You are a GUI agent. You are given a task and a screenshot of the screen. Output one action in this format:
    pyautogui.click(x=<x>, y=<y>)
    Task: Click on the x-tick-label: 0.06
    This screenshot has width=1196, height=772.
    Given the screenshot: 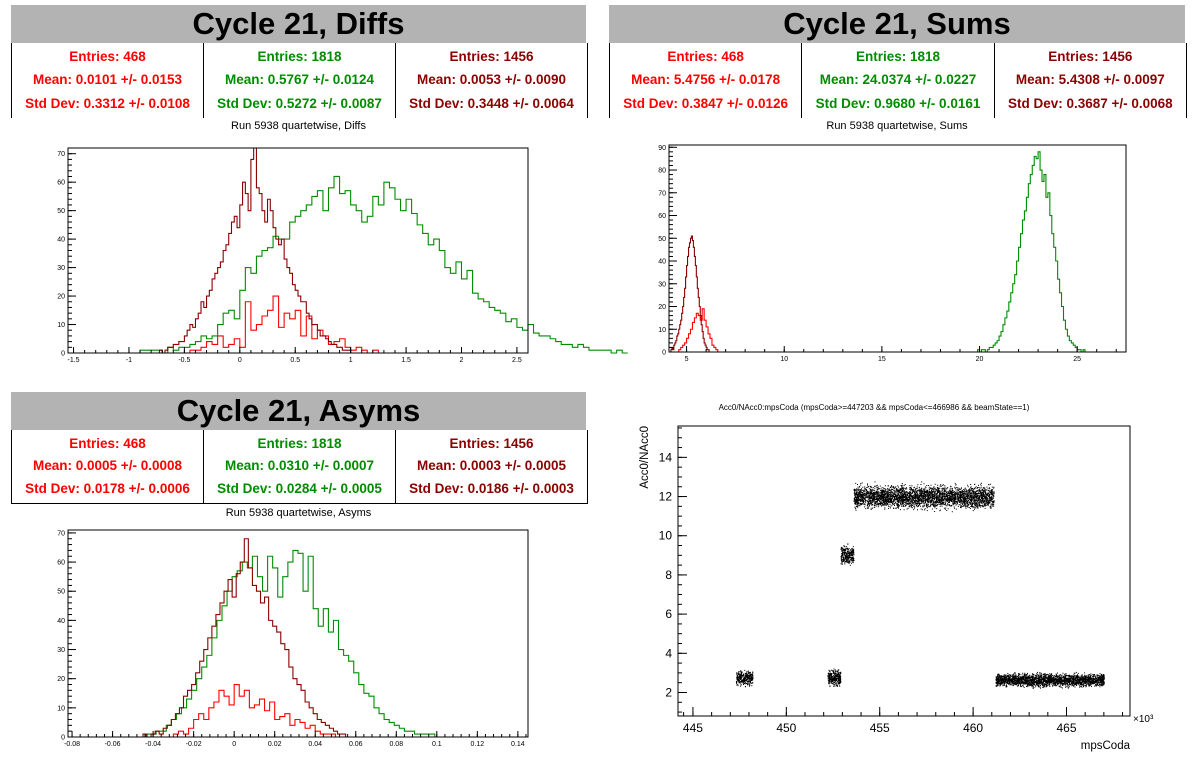 What is the action you would take?
    pyautogui.click(x=356, y=744)
    